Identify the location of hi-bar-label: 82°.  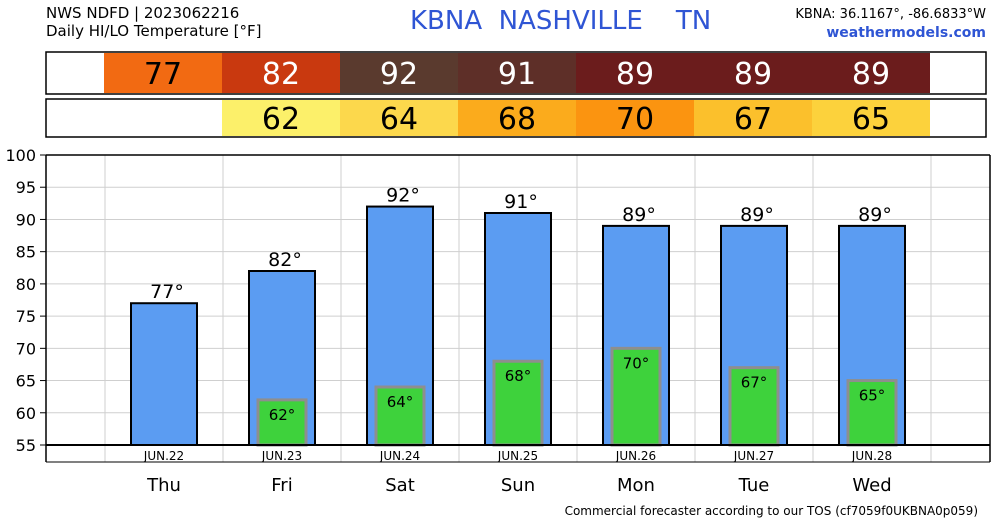
(285, 260).